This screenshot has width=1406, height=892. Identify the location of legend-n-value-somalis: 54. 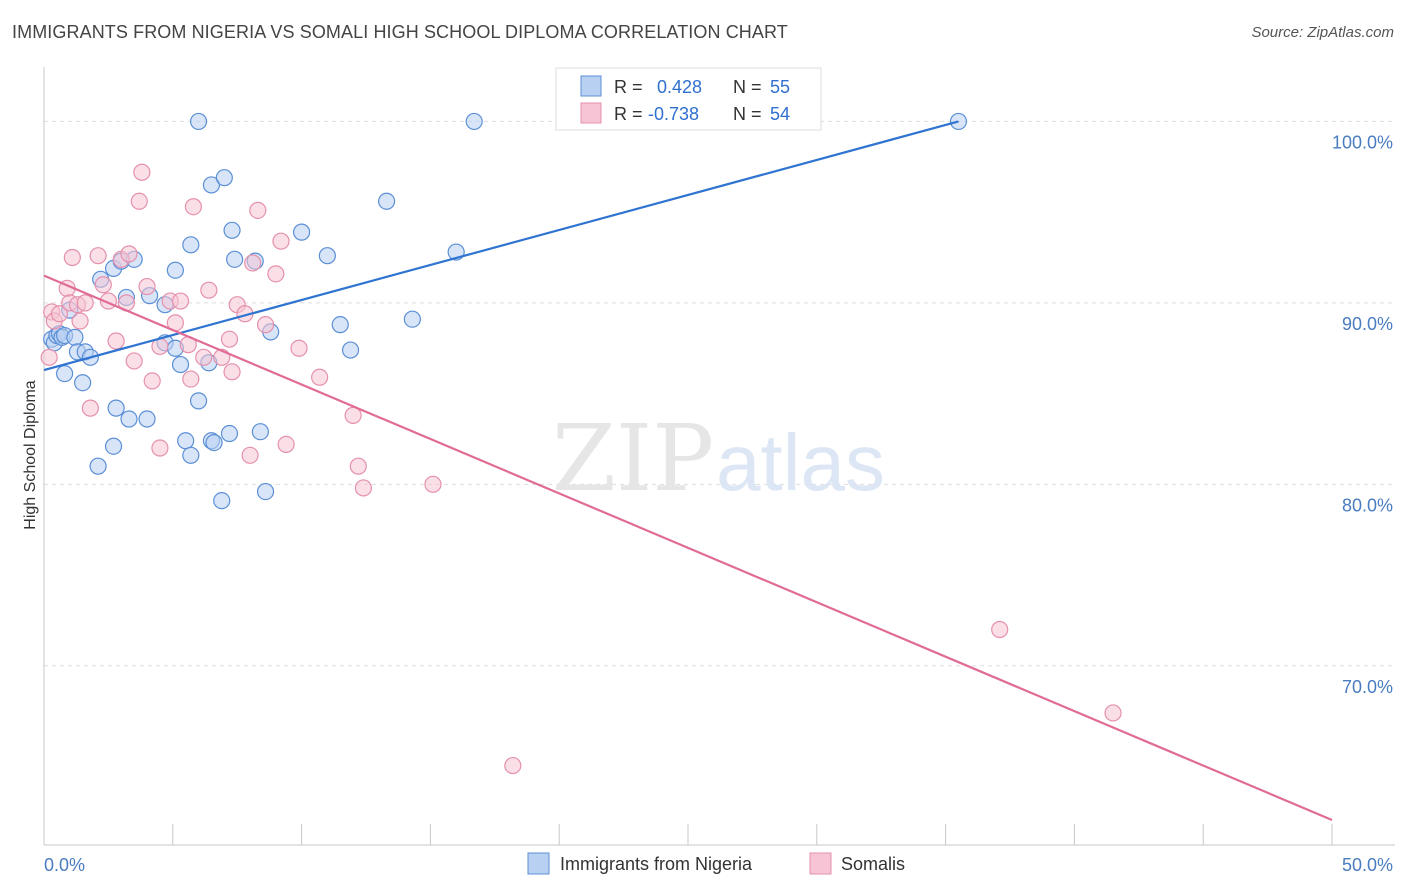
(780, 114).